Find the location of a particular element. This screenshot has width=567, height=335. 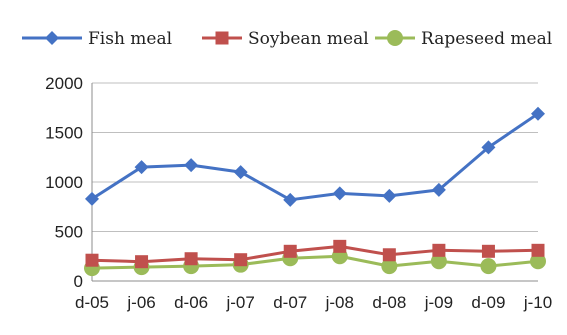

x-tick-label: j-09 is located at coordinates (438, 302).